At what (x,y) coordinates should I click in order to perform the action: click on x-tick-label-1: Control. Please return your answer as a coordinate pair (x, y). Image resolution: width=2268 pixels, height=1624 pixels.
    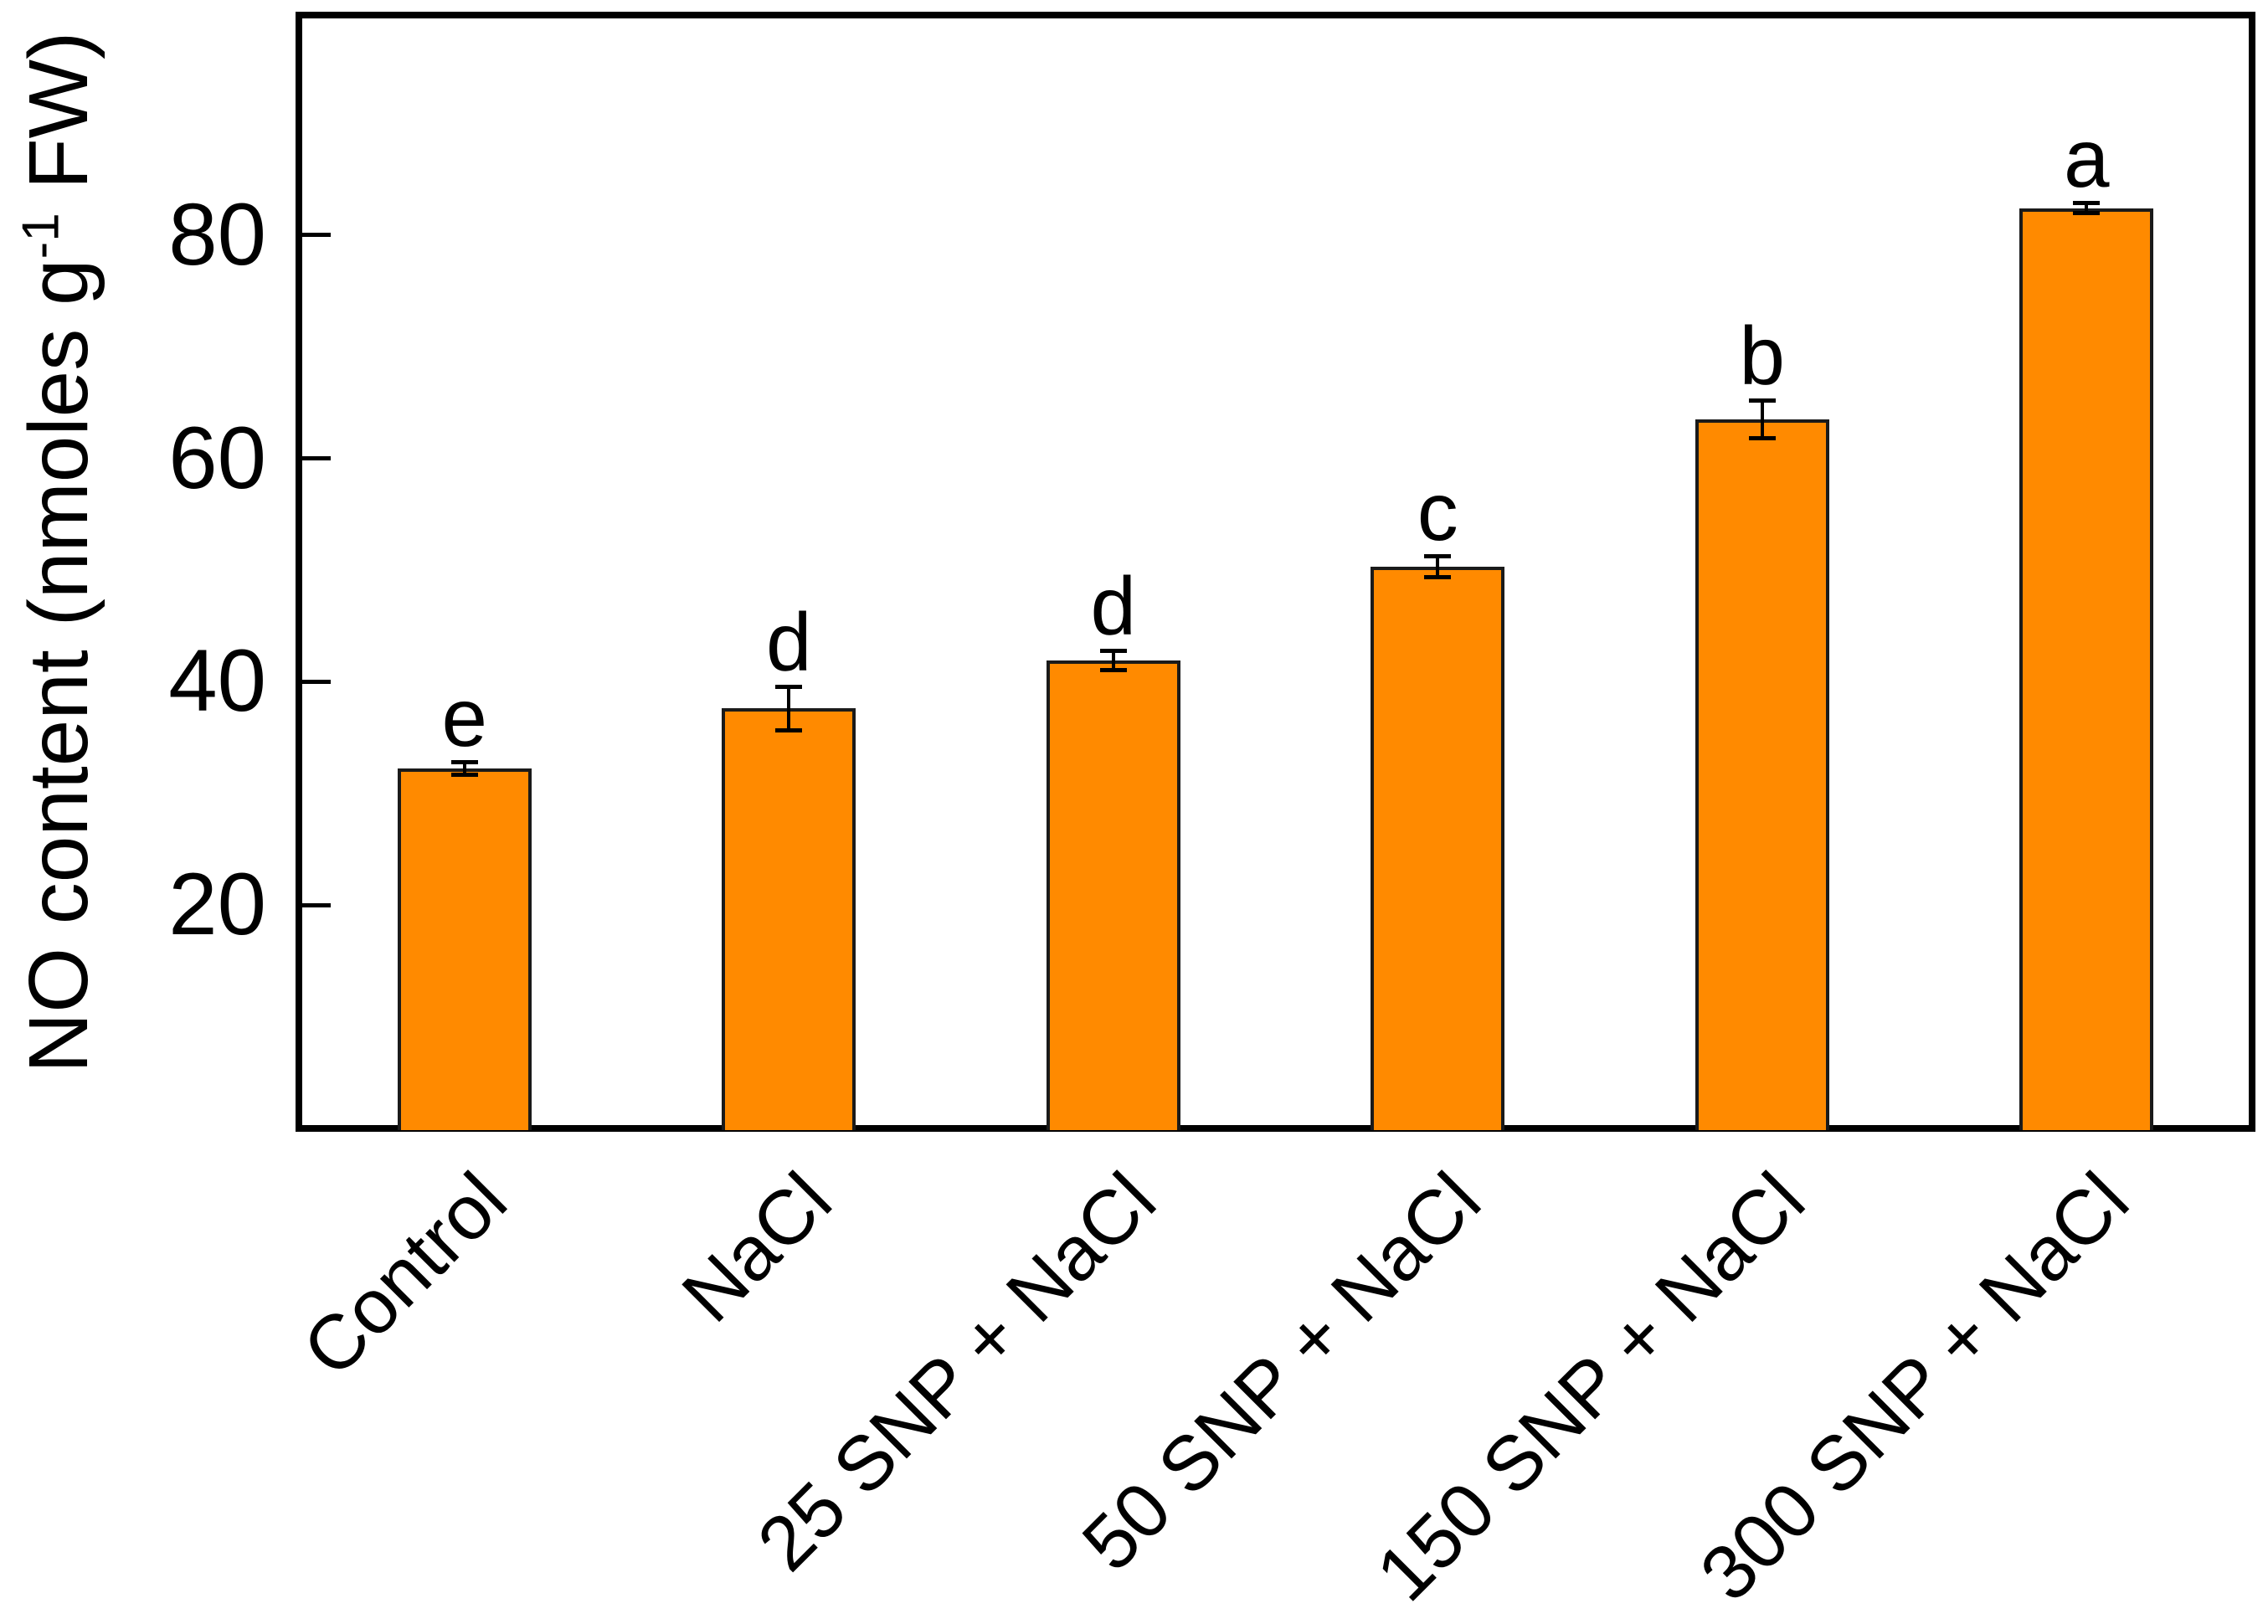
    Looking at the image, I should click on (404, 1274).